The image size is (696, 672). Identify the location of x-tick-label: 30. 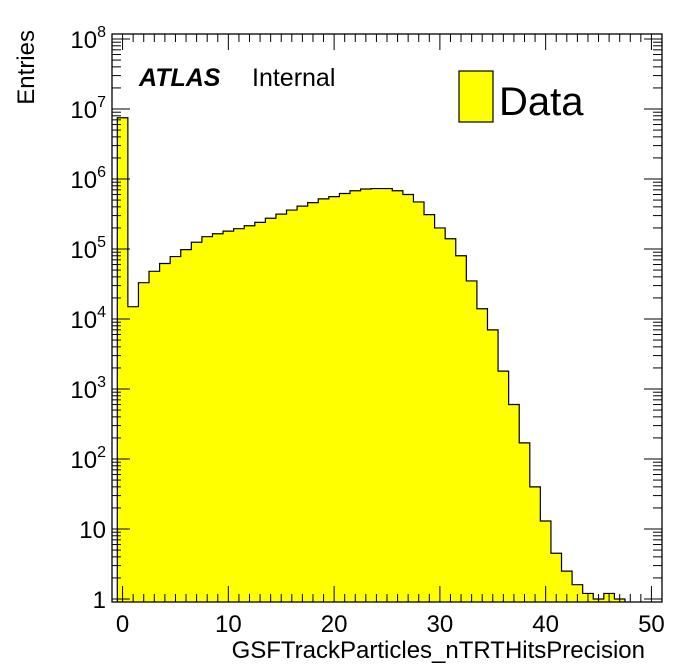
(440, 624).